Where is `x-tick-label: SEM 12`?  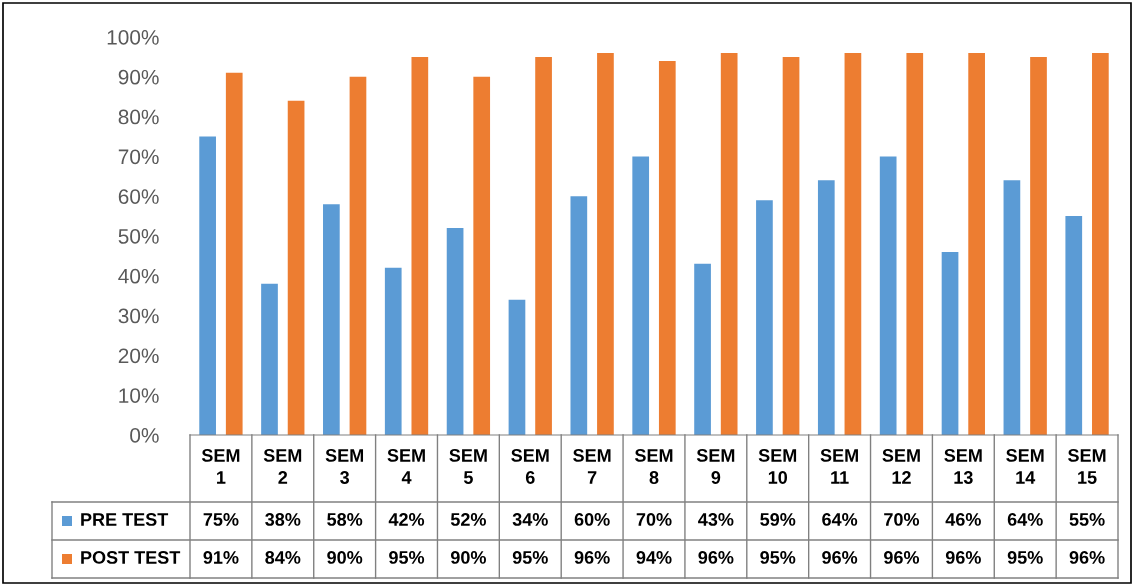
x-tick-label: SEM 12 is located at coordinates (901, 466).